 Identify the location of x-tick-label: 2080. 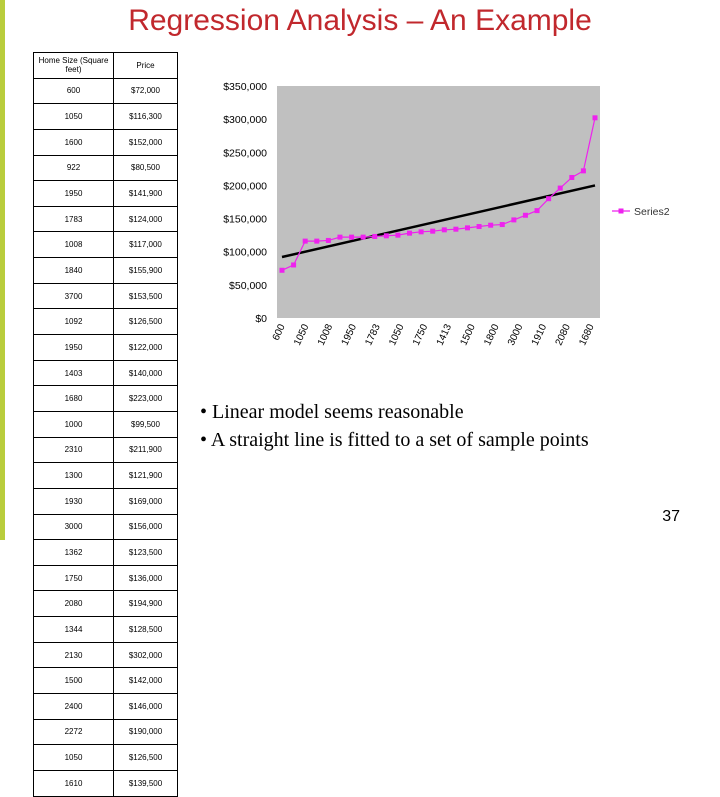
(564, 334).